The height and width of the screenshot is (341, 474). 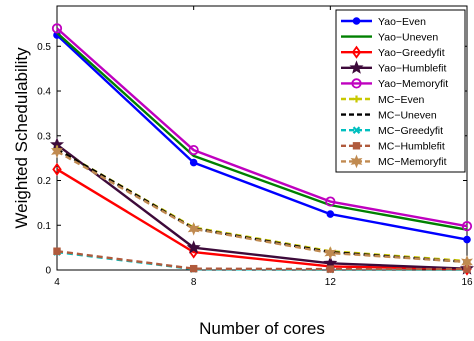 I want to click on x-tick-label: 12, so click(x=331, y=282).